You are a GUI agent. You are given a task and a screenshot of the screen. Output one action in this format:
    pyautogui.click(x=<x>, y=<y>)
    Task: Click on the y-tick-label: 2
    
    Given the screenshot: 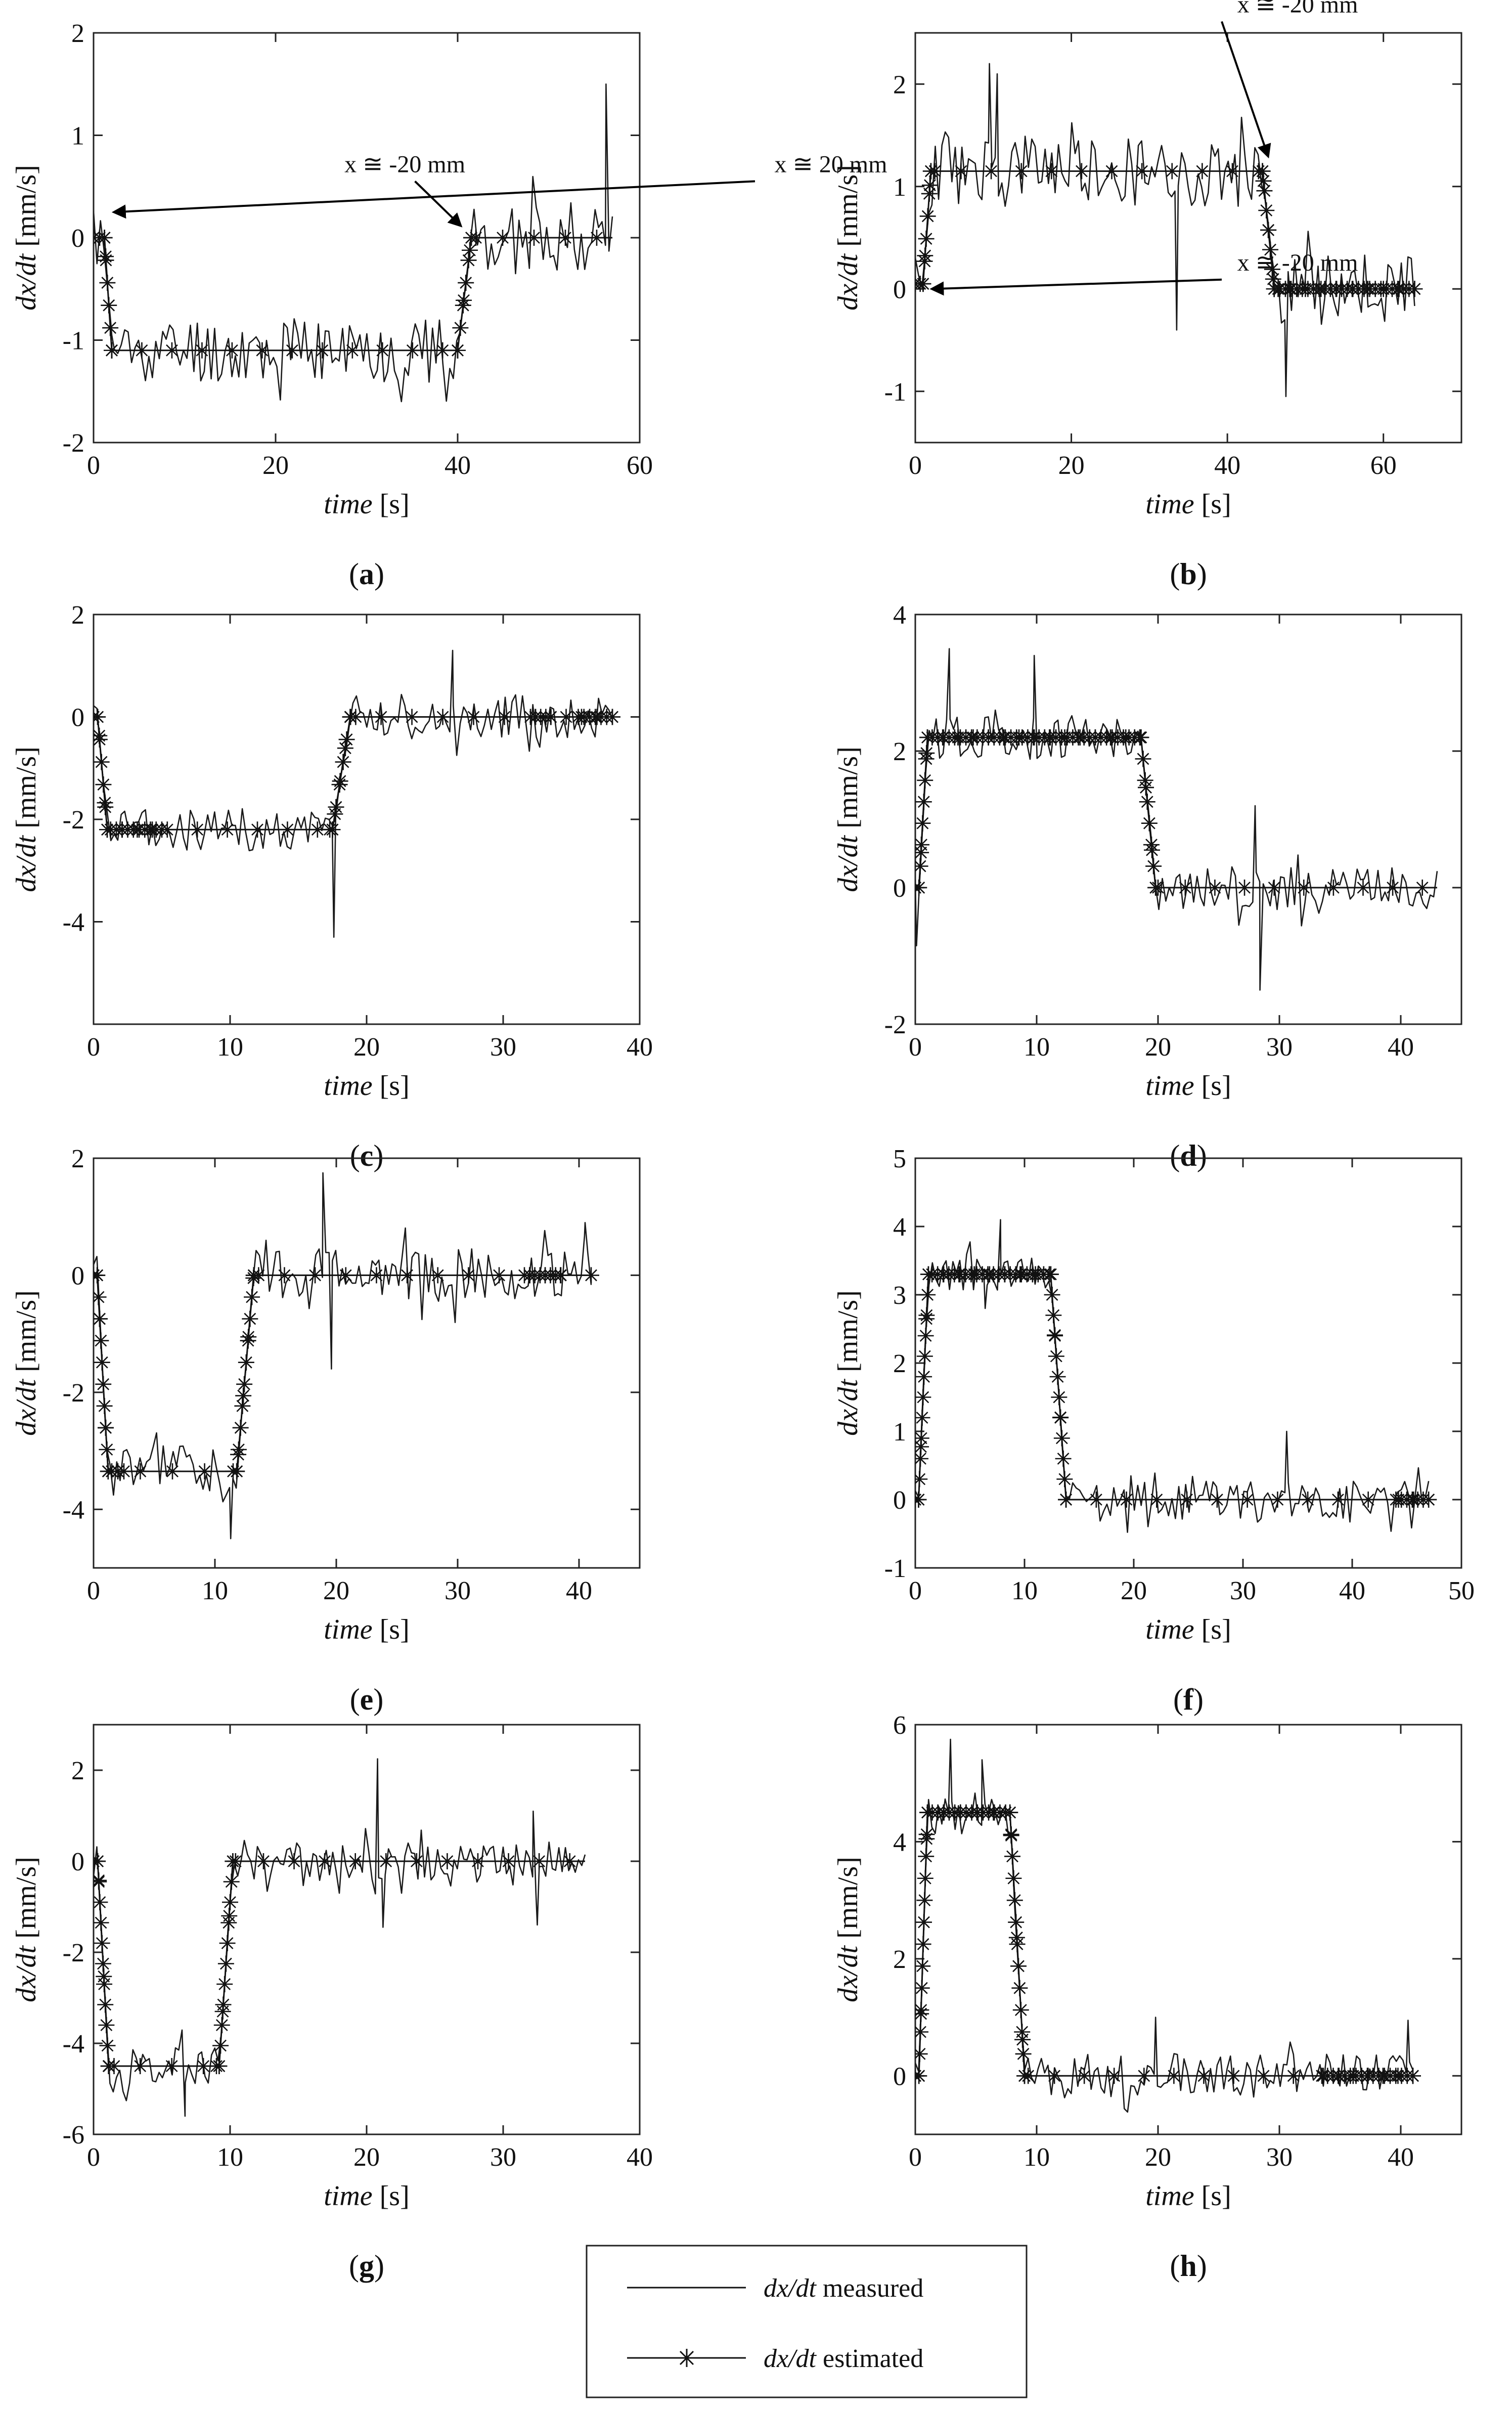 What is the action you would take?
    pyautogui.click(x=77, y=1159)
    